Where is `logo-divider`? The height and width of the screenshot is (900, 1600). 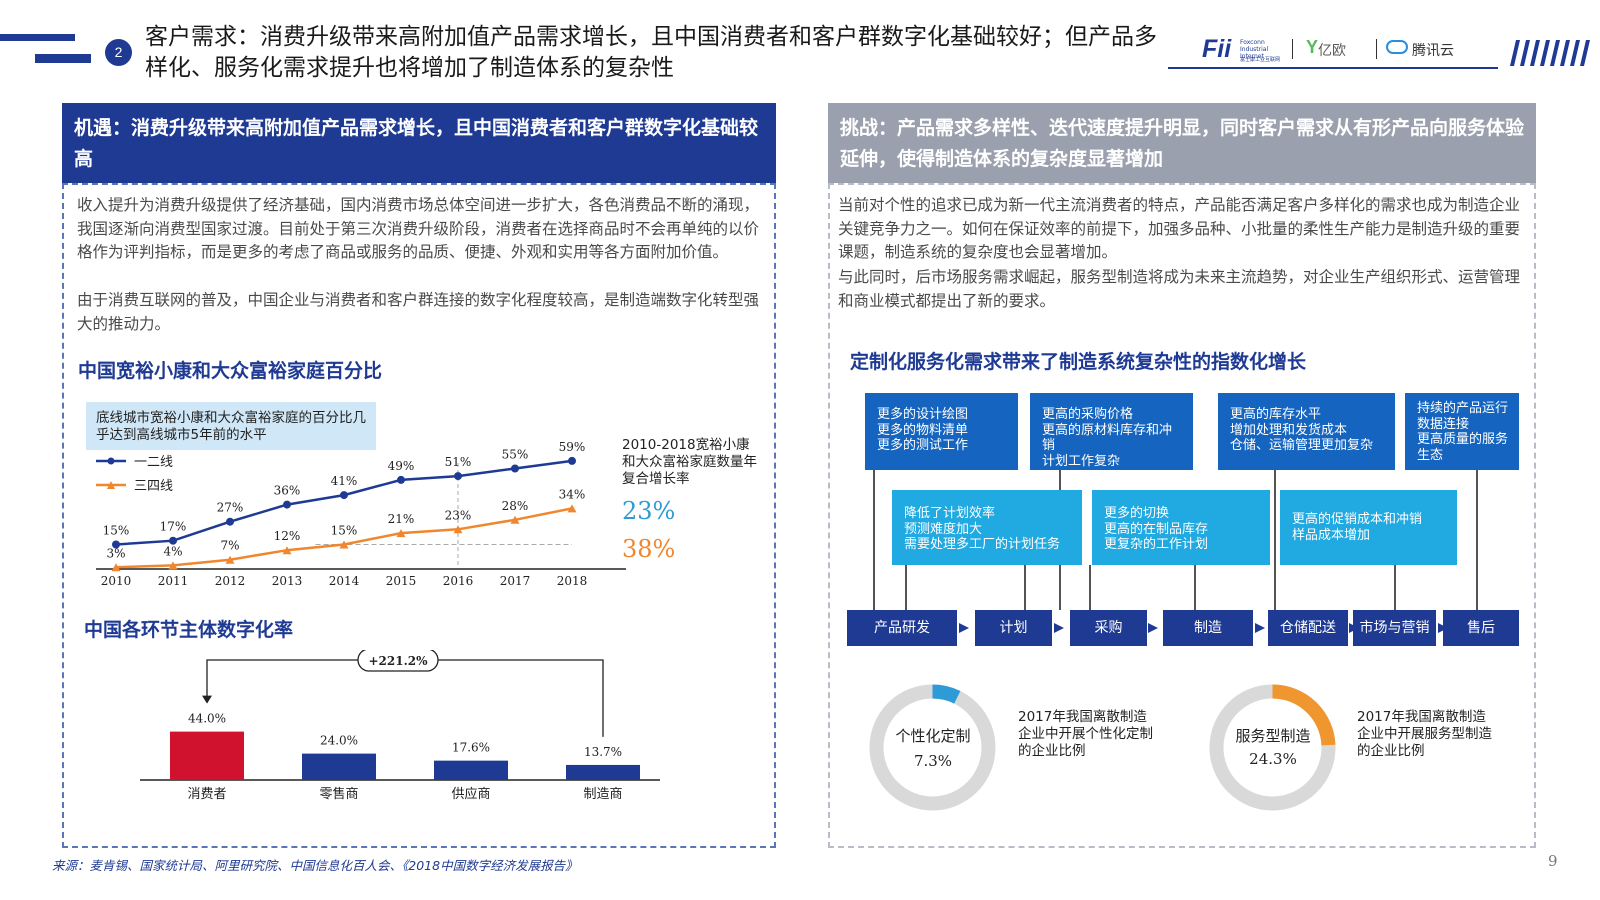
logo-divider is located at coordinates (1376, 49).